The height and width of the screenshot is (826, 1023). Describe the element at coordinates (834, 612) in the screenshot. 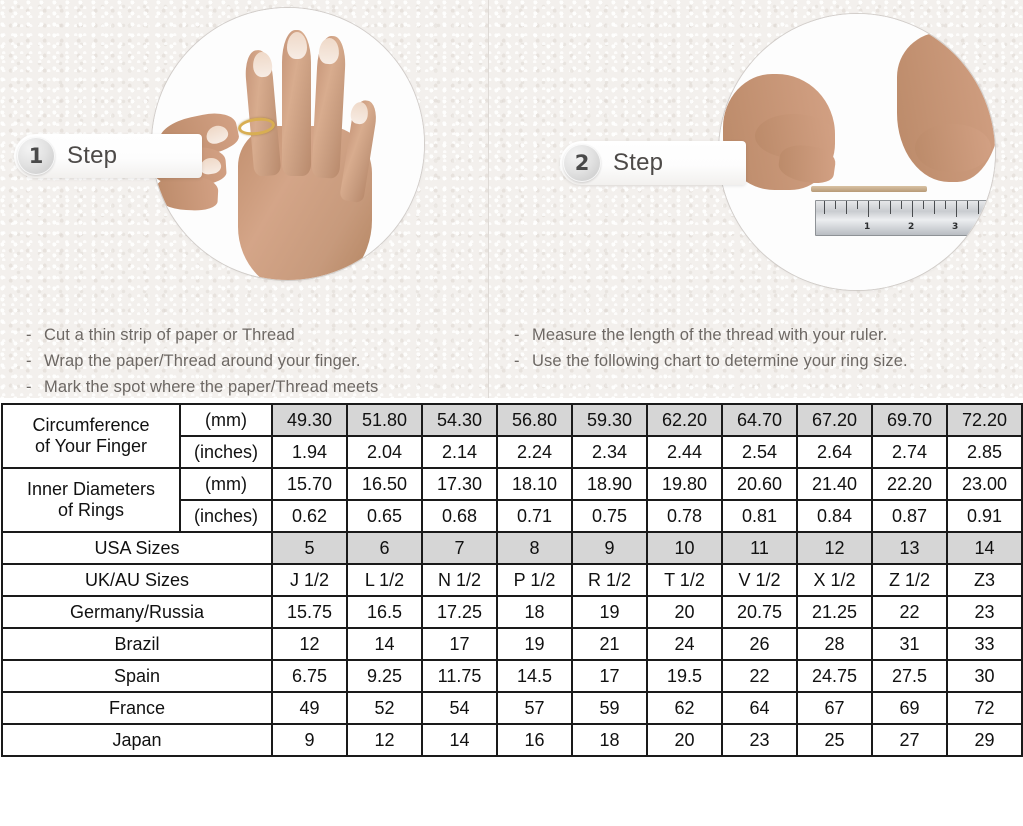

I see `cell: 21.25` at that location.